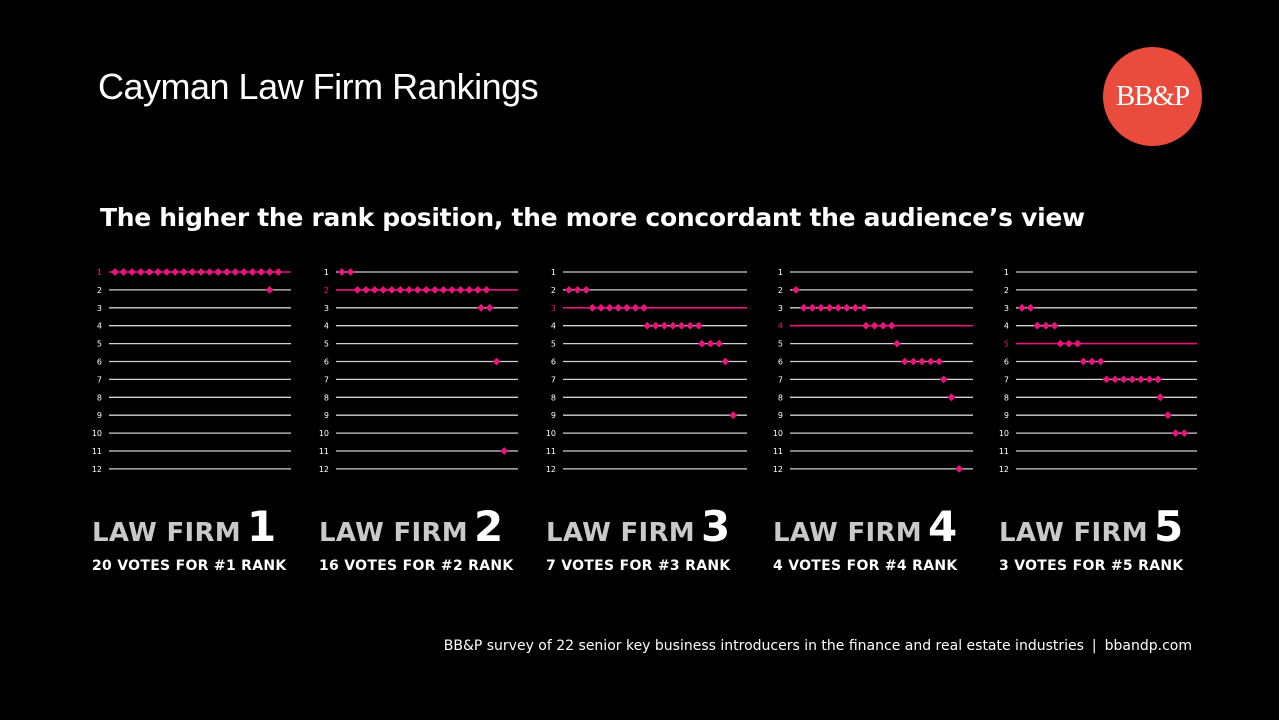 This screenshot has width=1279, height=720. I want to click on rank-label-5-10: 10, so click(1004, 433).